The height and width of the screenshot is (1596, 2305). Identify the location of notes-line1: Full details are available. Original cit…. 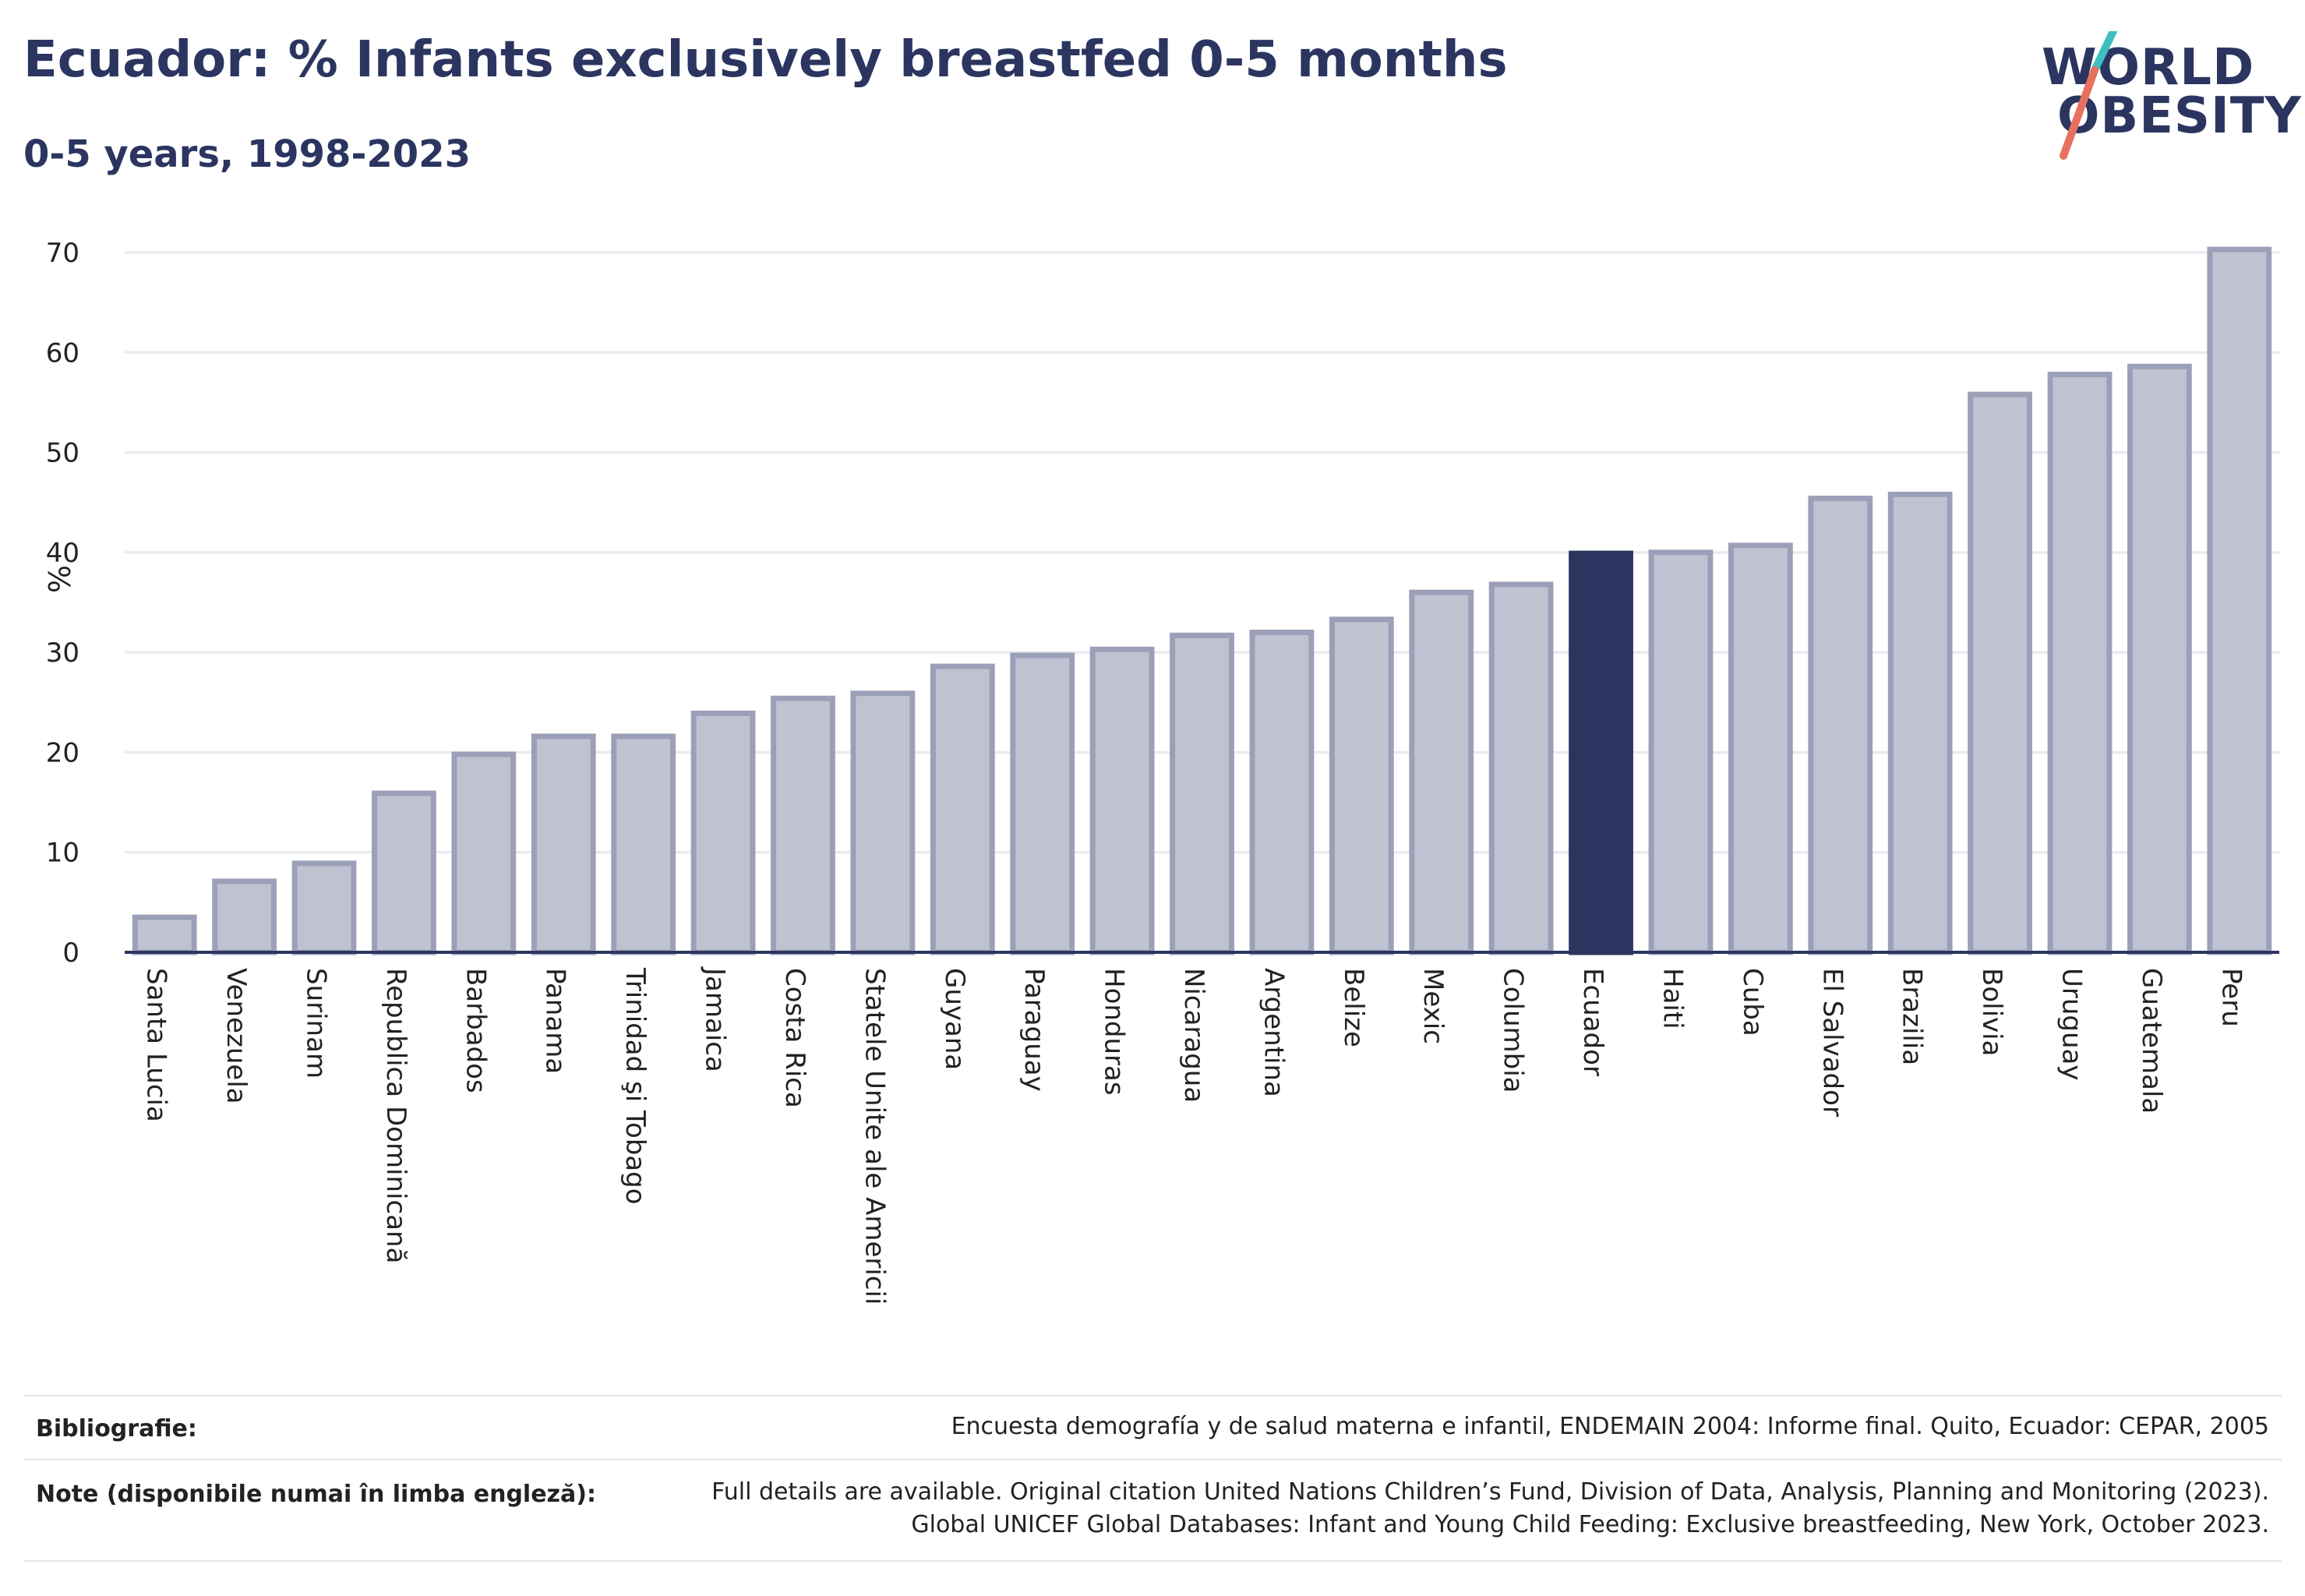
(1490, 1492).